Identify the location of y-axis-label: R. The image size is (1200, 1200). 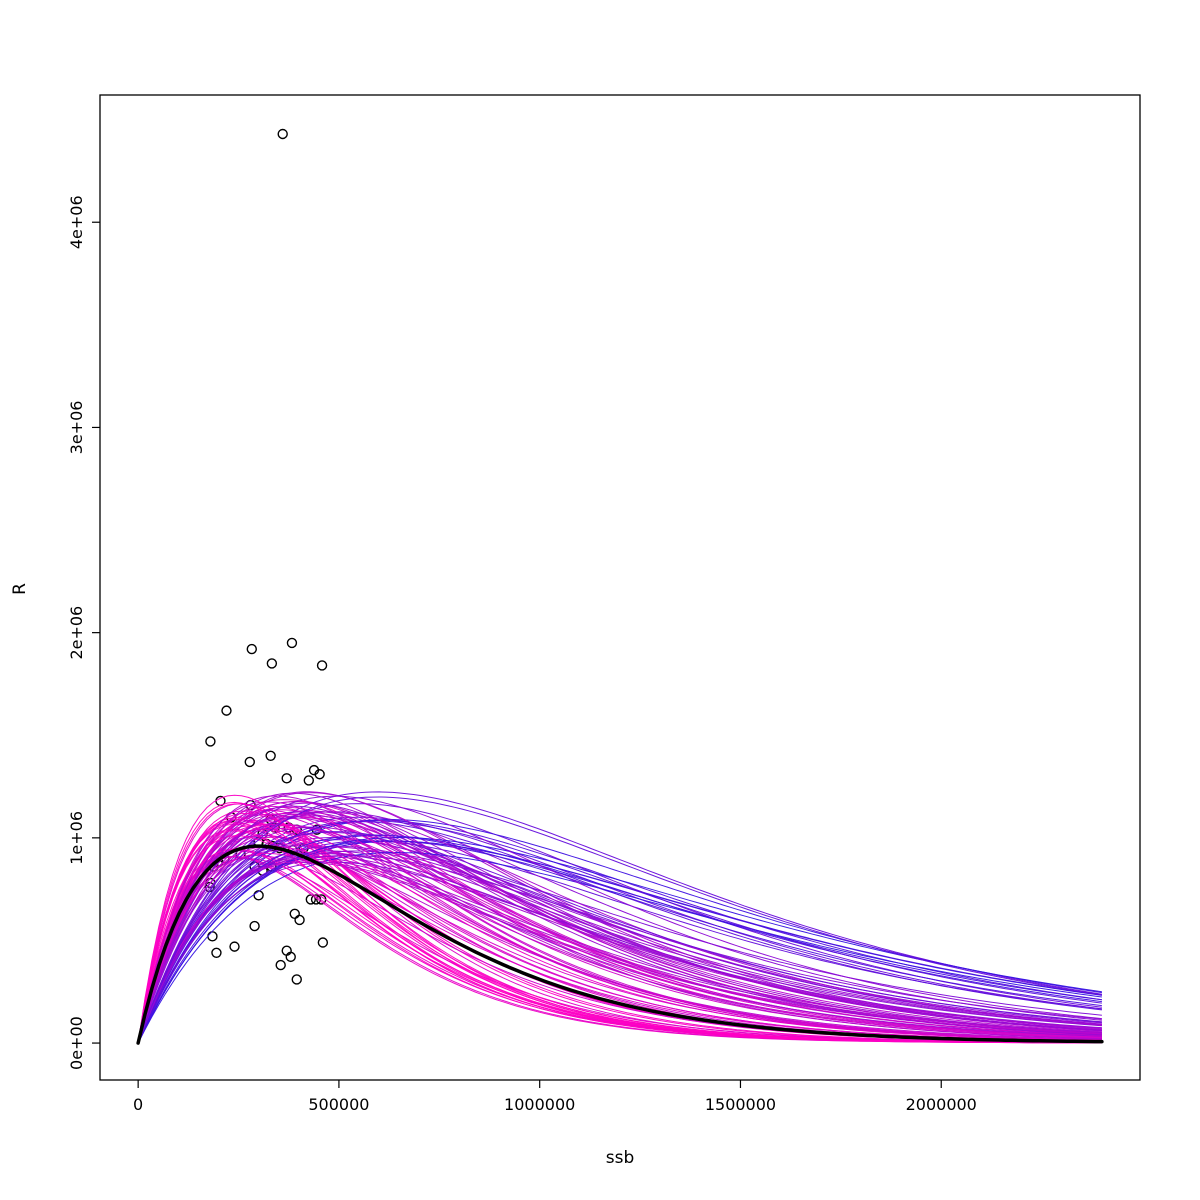
(20, 589).